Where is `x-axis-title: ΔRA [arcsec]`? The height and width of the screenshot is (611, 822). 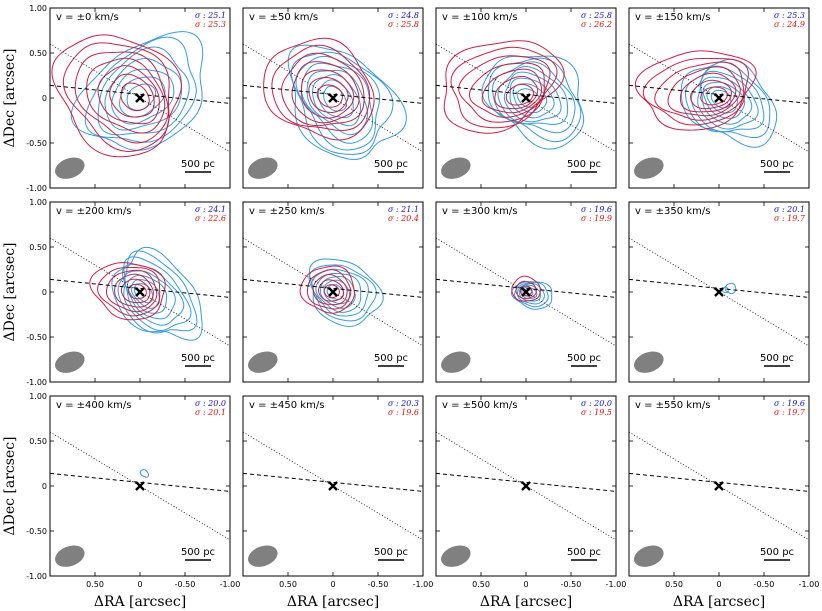 x-axis-title: ΔRA [arcsec] is located at coordinates (140, 602).